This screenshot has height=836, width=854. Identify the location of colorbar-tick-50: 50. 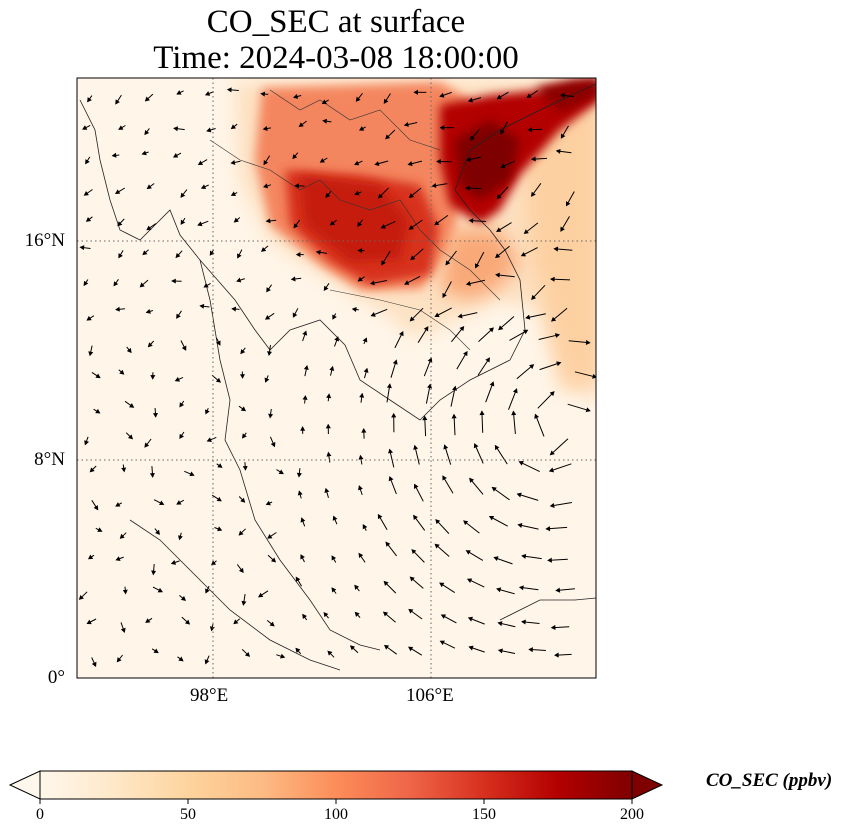
(188, 814).